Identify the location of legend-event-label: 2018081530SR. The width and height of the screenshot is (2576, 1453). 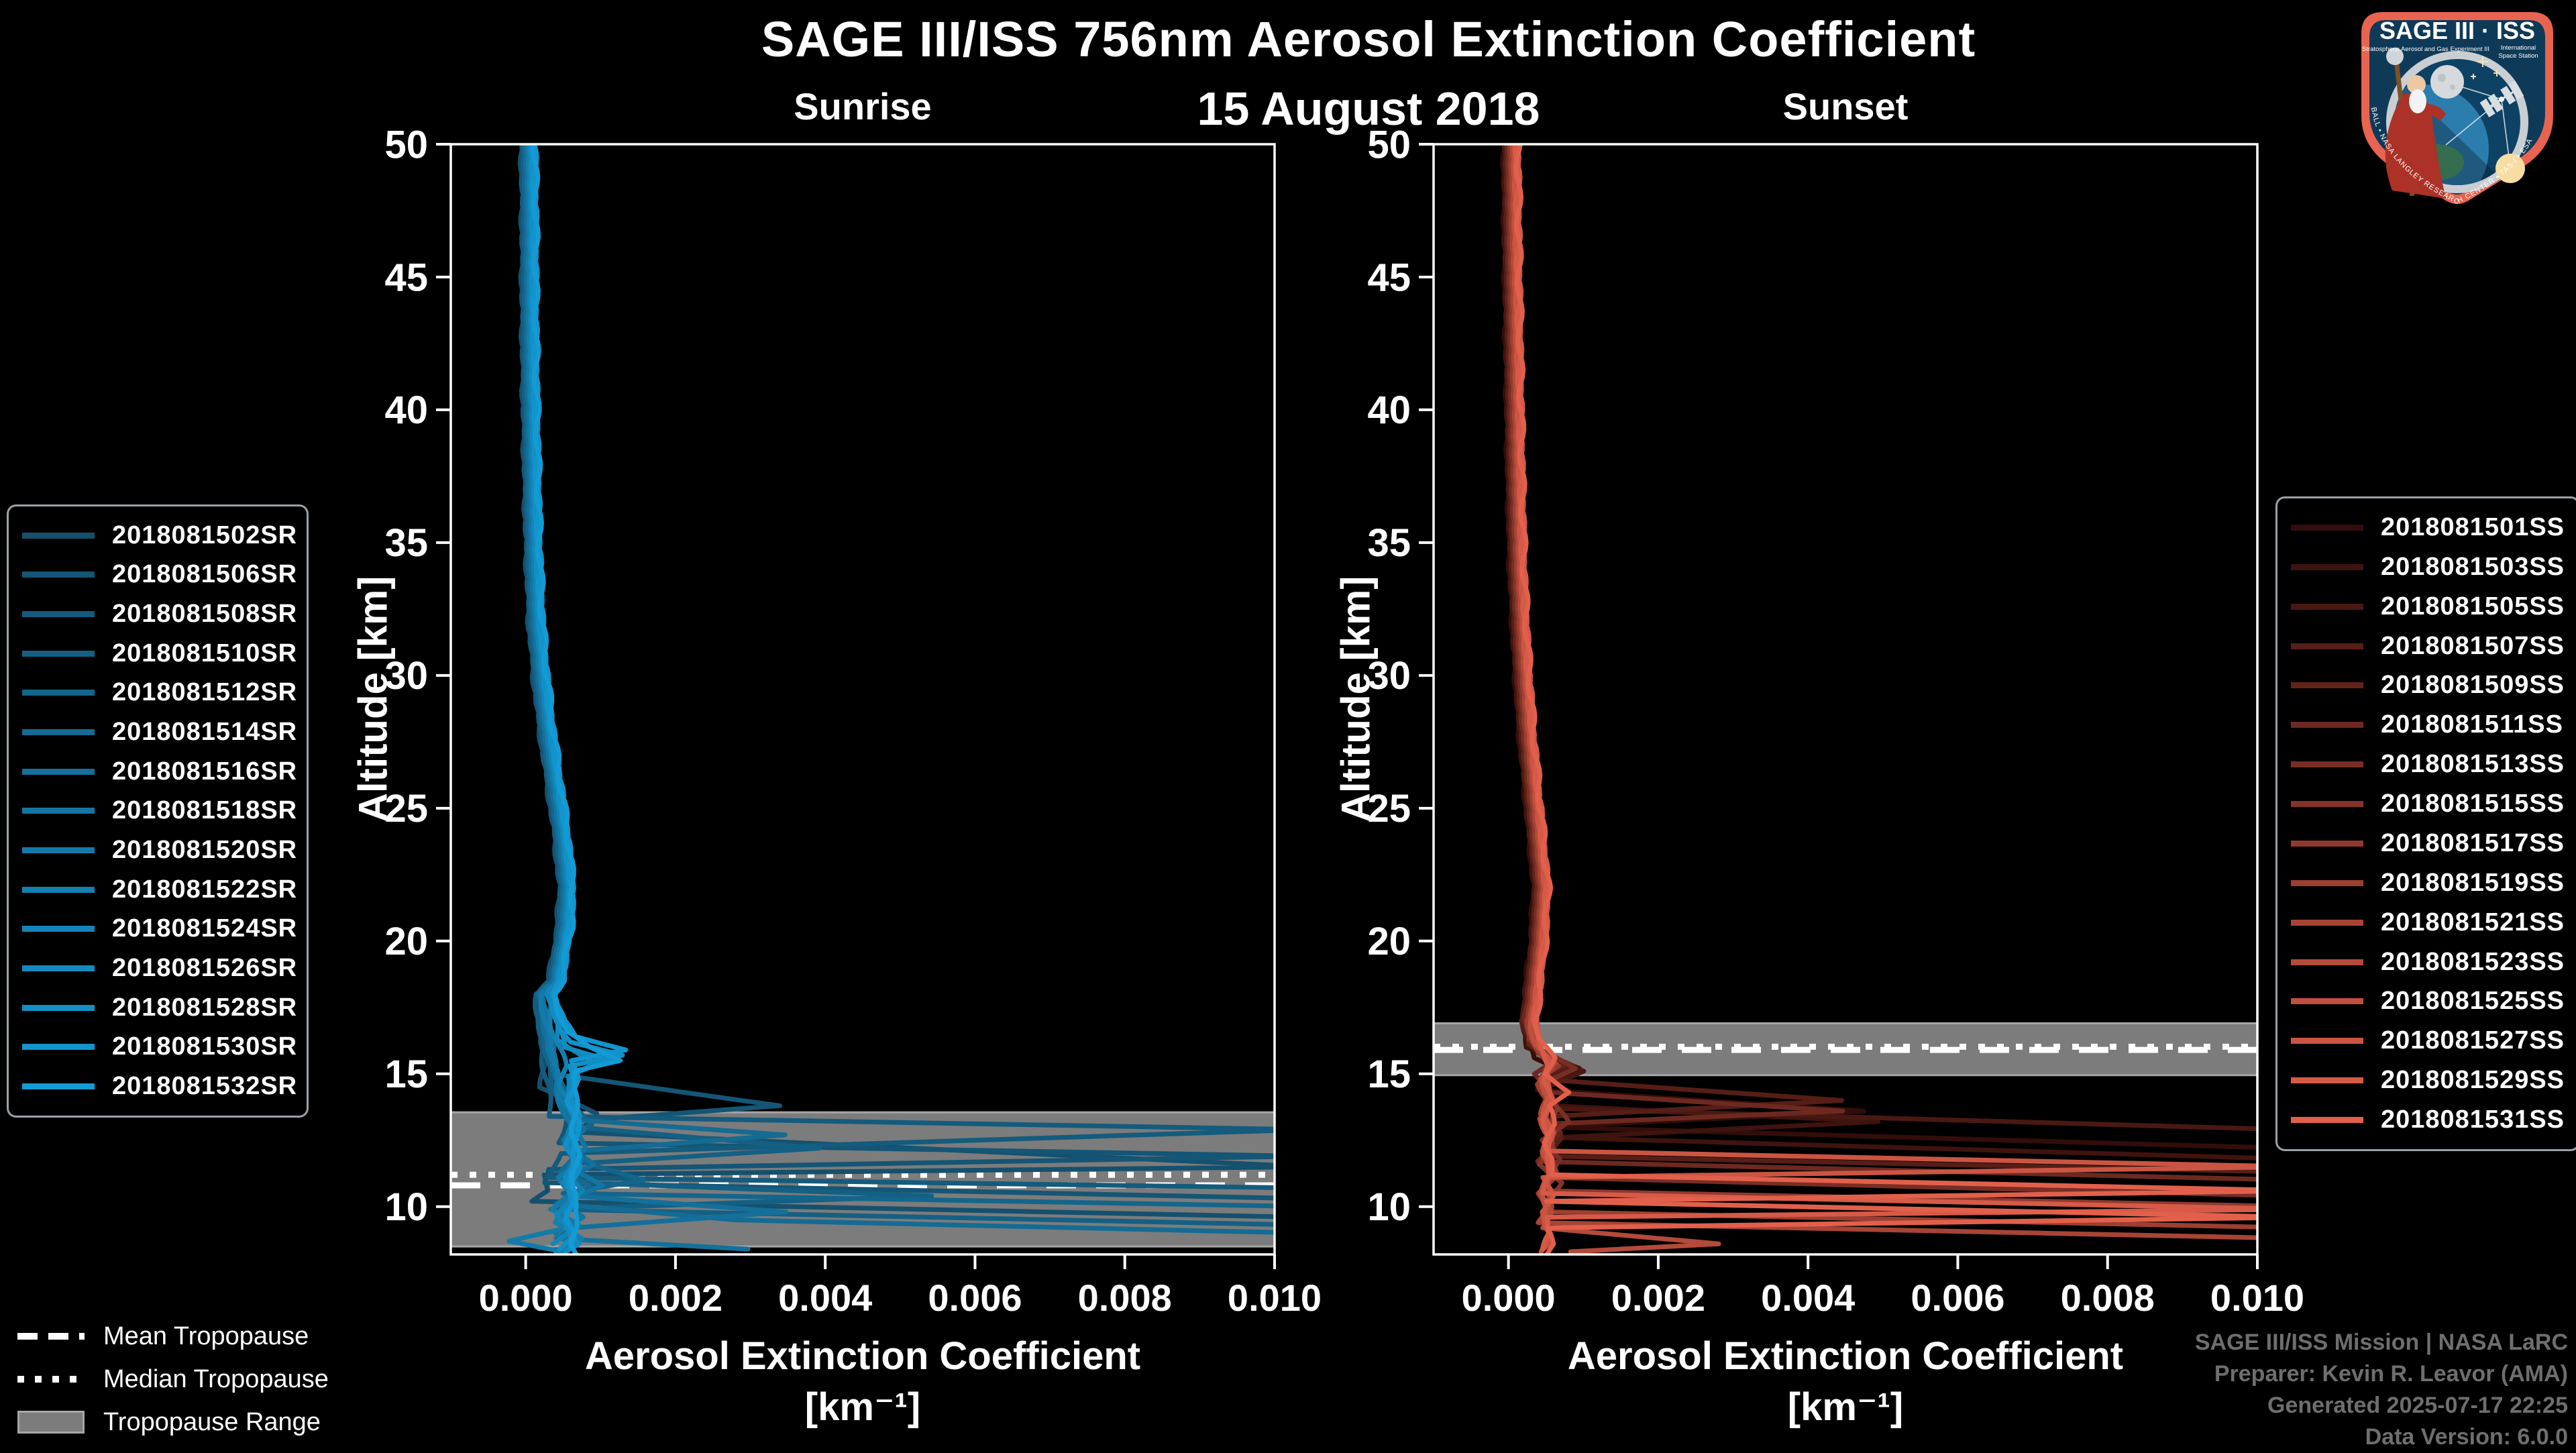
(205, 1046).